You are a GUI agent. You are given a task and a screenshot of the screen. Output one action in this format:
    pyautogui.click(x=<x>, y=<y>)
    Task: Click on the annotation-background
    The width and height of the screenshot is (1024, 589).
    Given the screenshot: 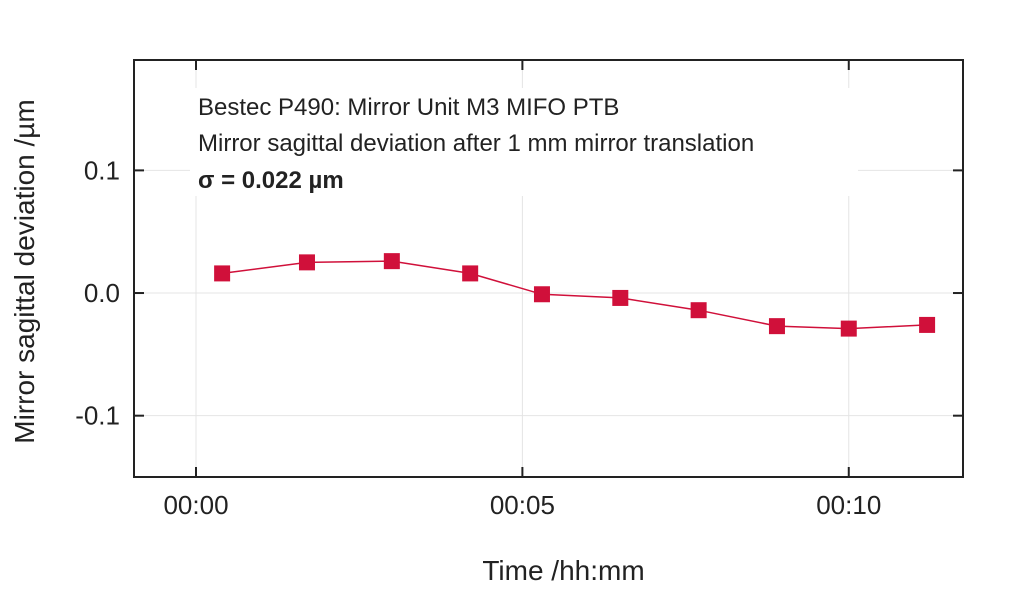 What is the action you would take?
    pyautogui.click(x=524, y=142)
    